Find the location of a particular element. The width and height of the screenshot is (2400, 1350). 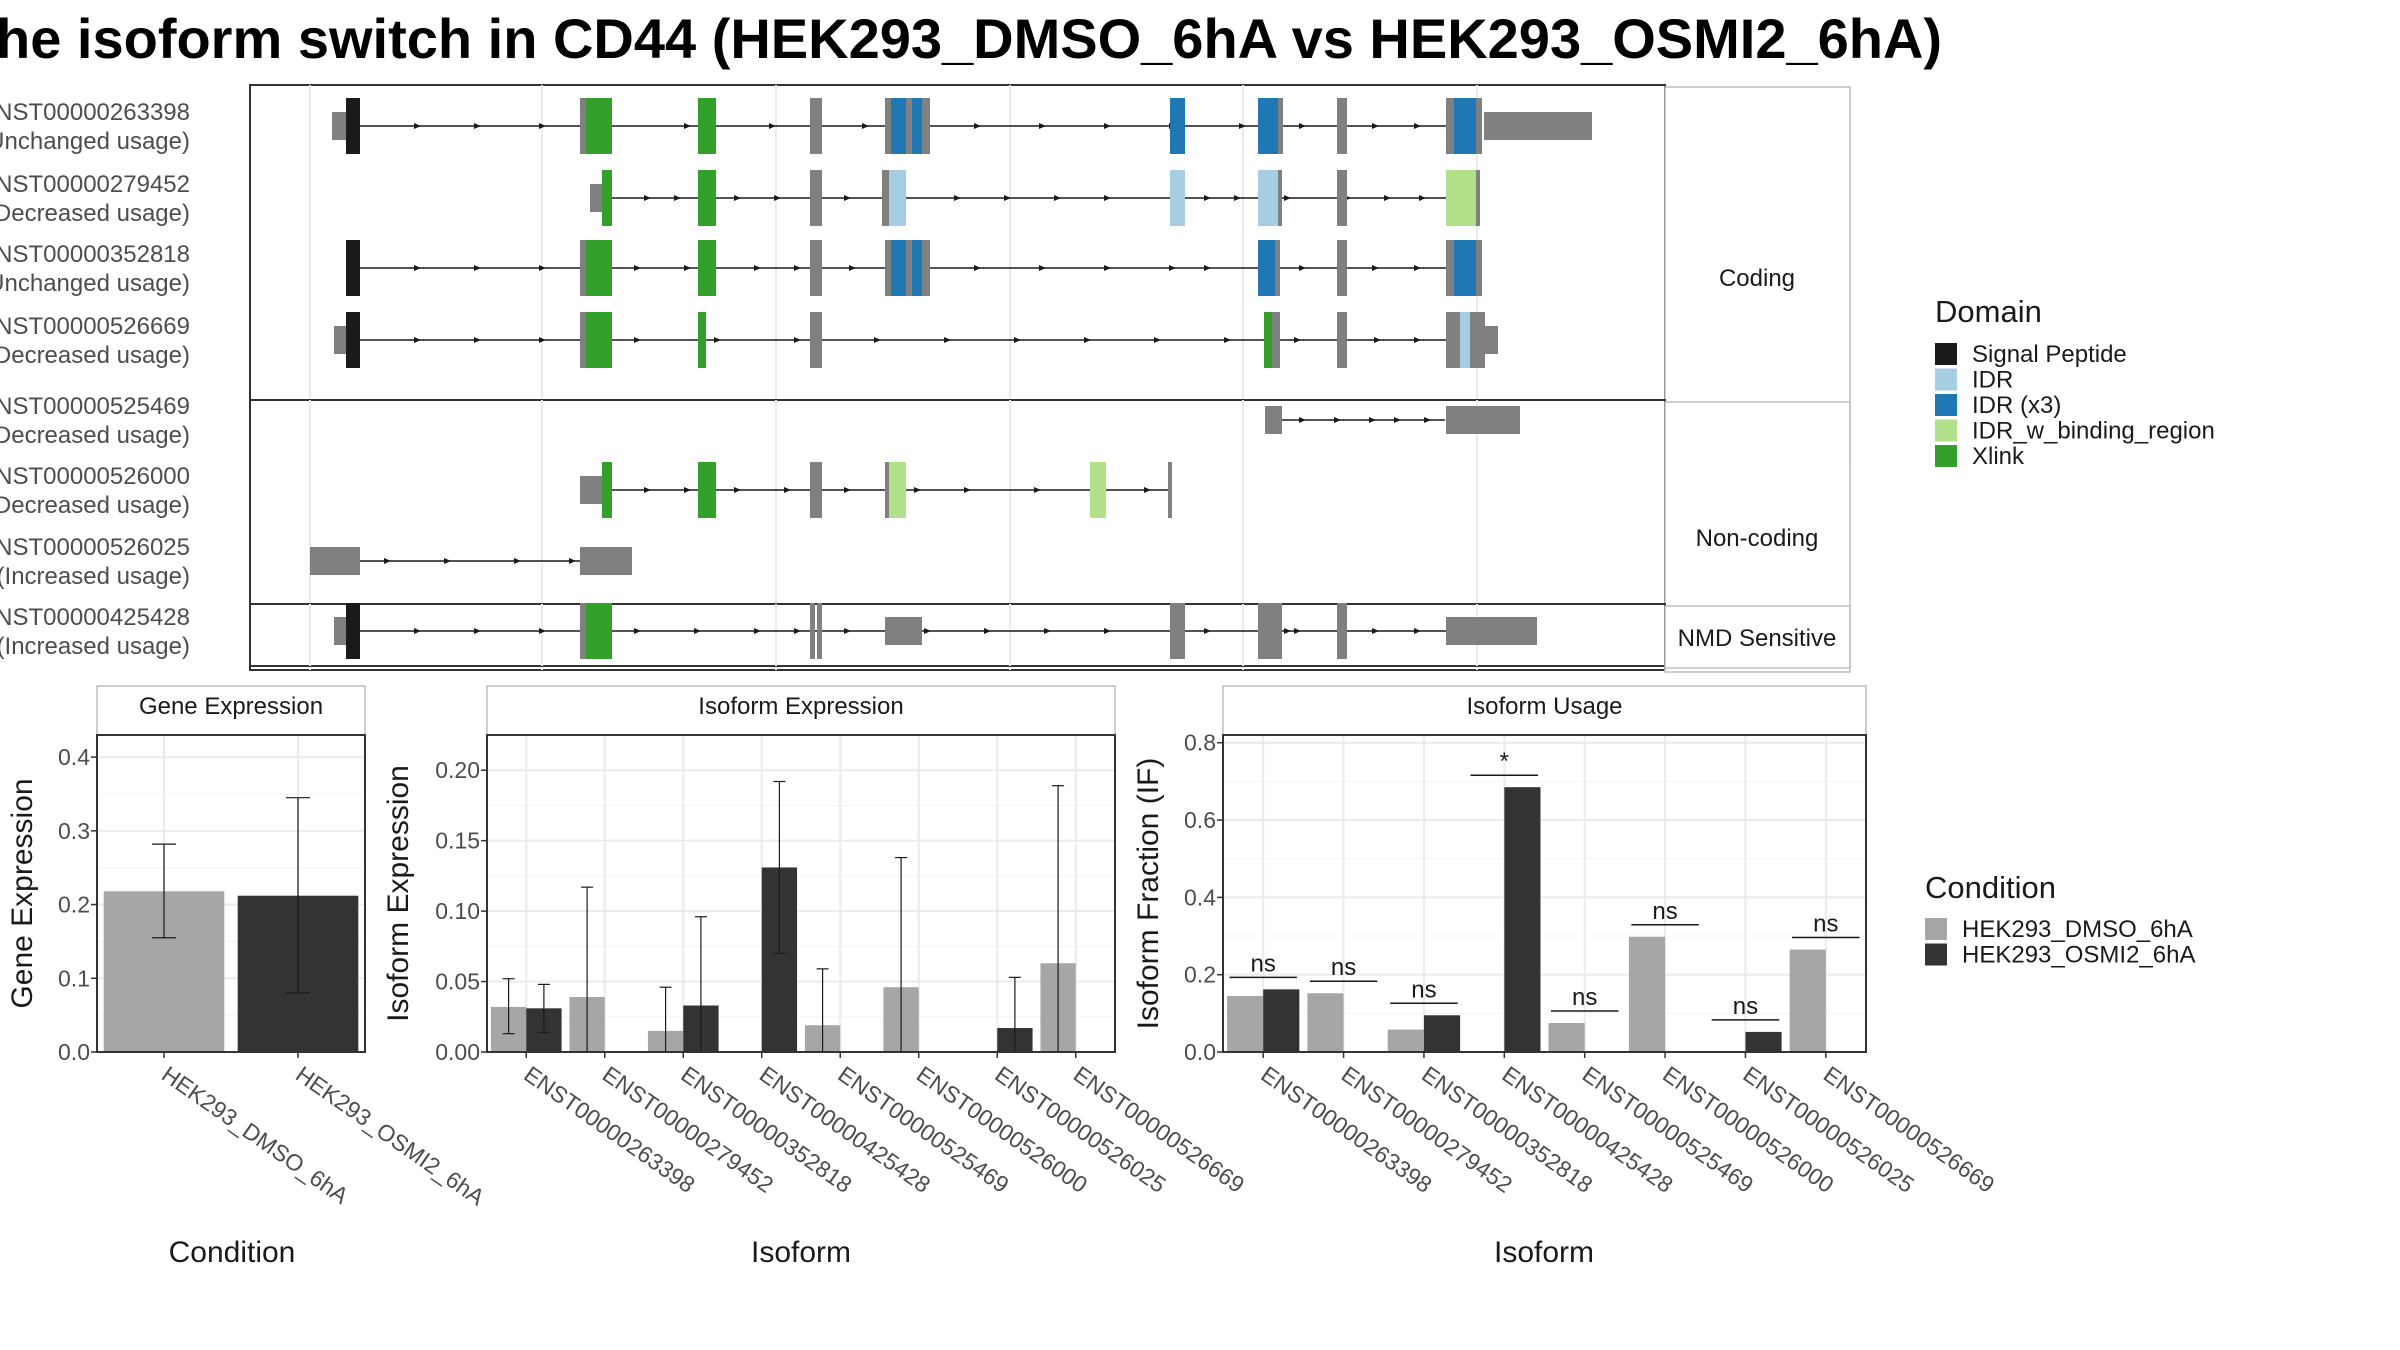

transcript-row: ENST00000526000(Decreased usage) is located at coordinates (586, 490).